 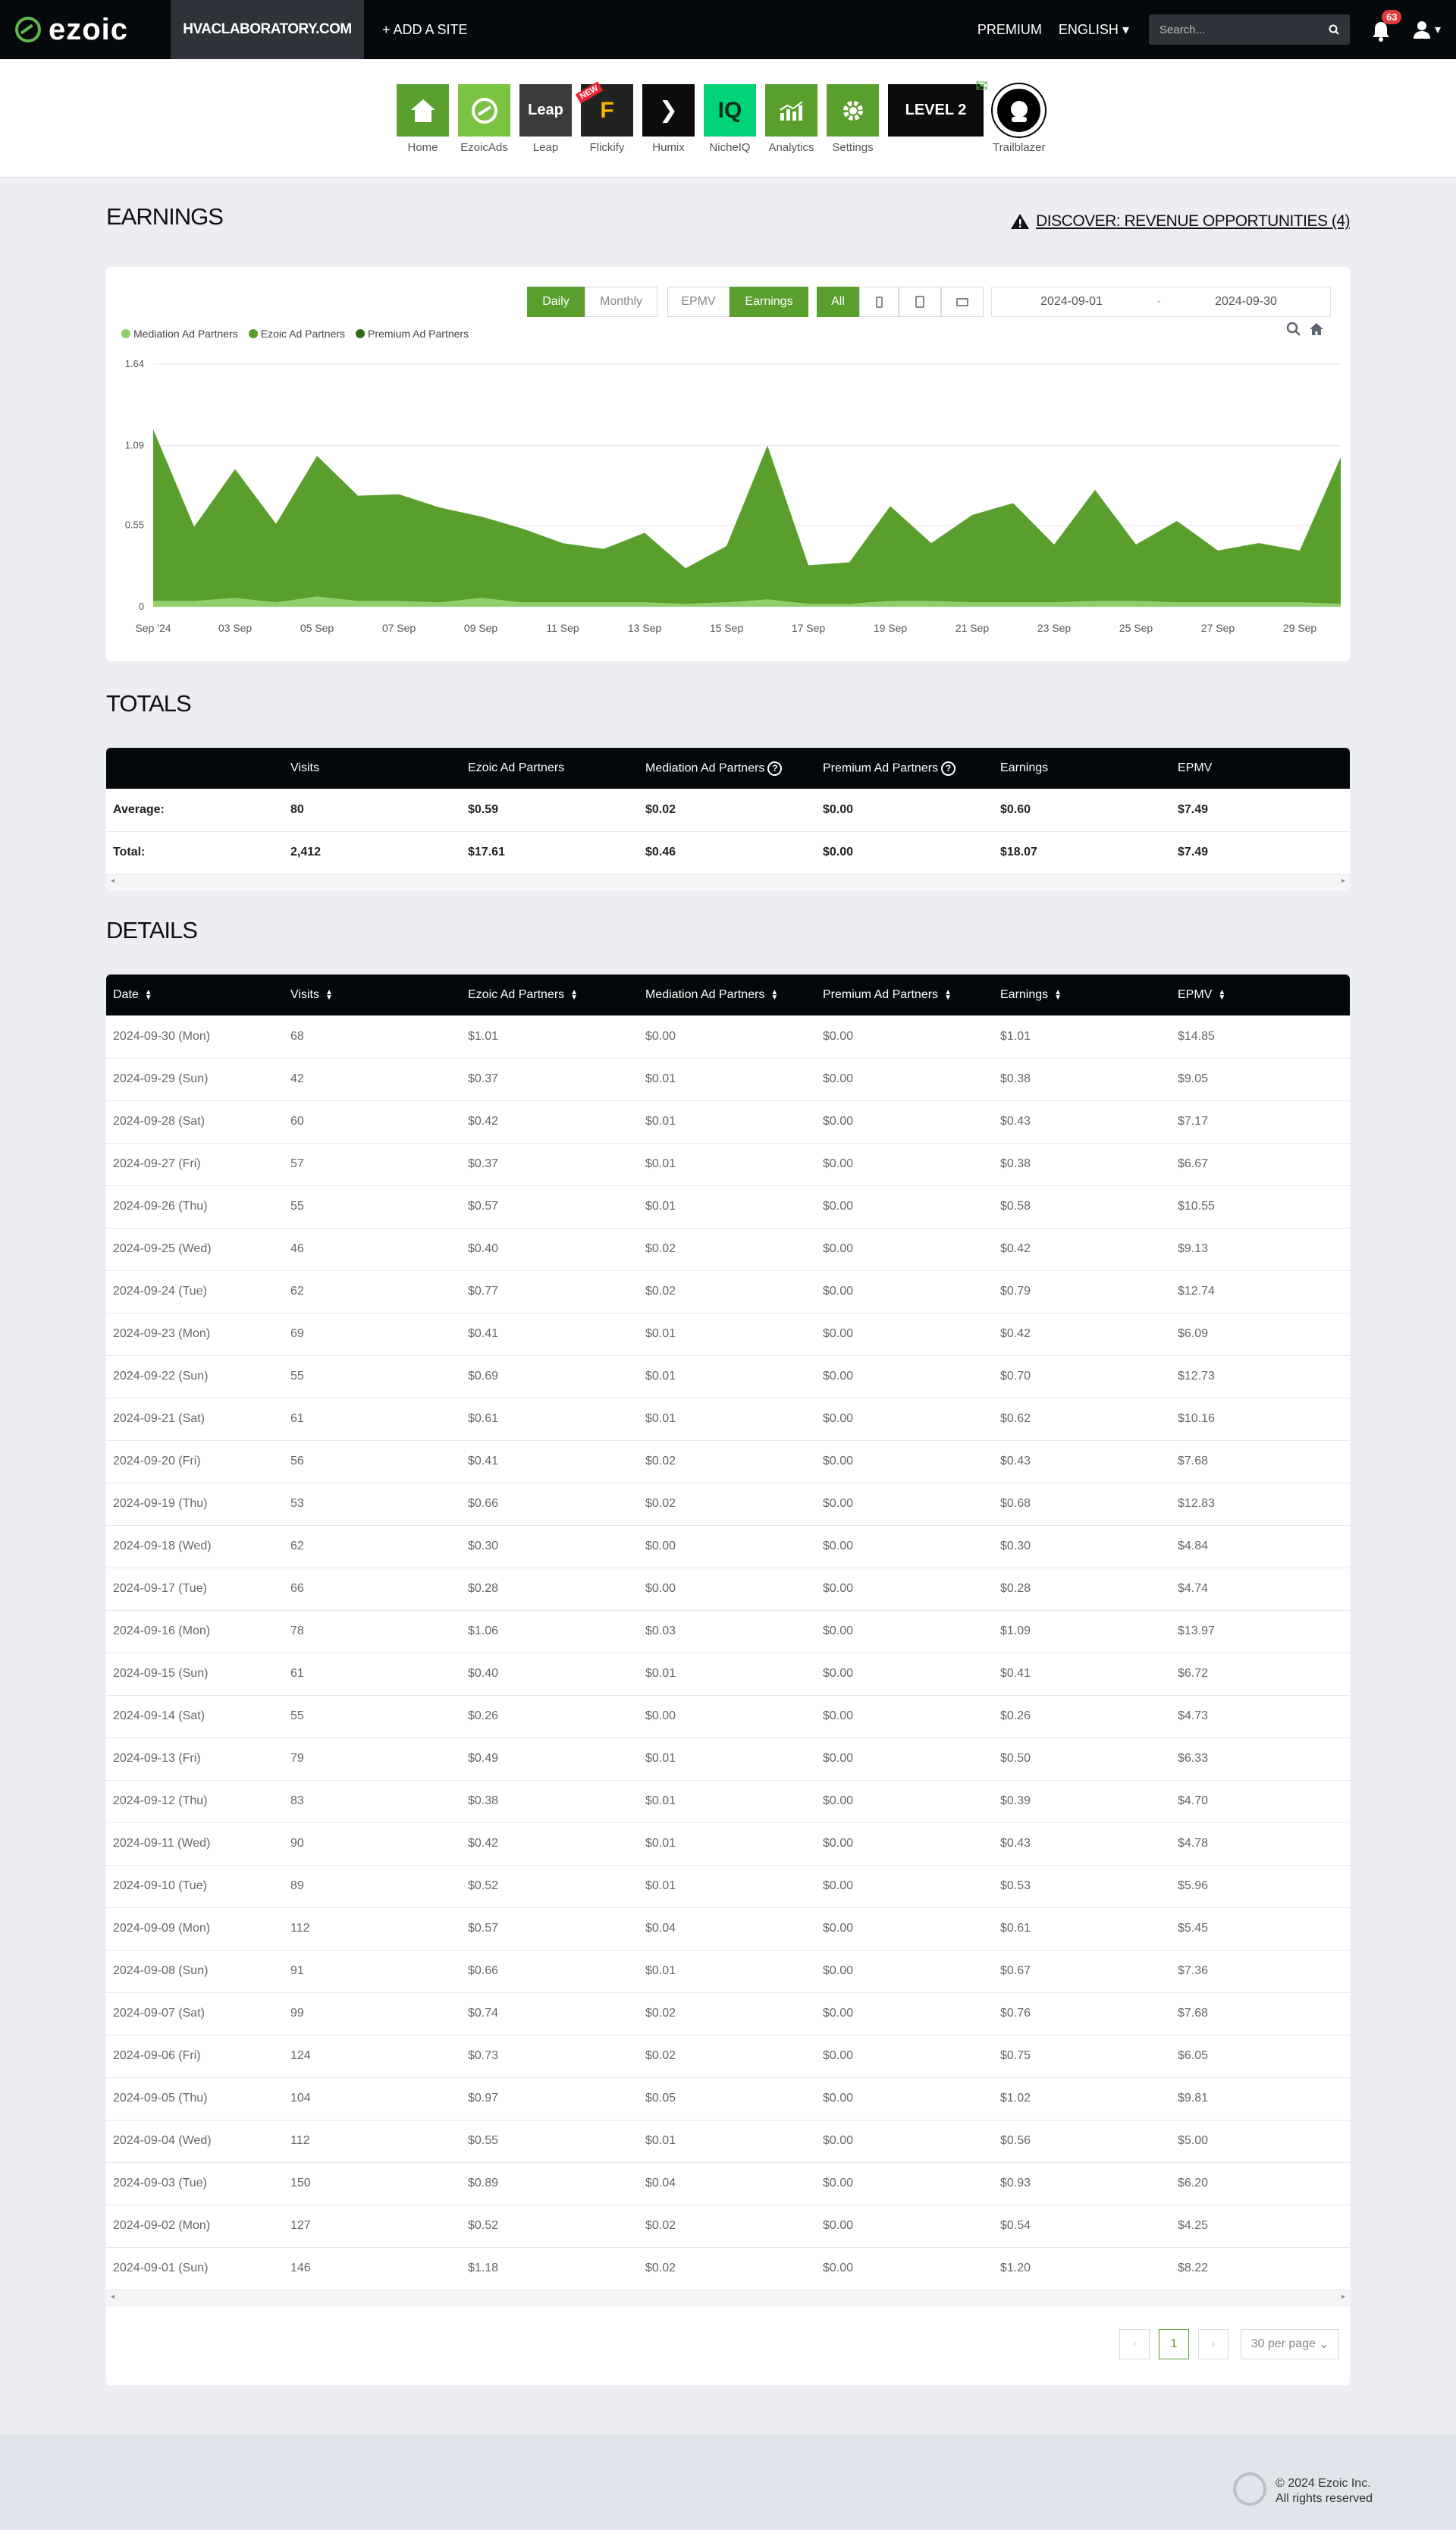 What do you see at coordinates (372, 1886) in the screenshot?
I see `table-cell: 89` at bounding box center [372, 1886].